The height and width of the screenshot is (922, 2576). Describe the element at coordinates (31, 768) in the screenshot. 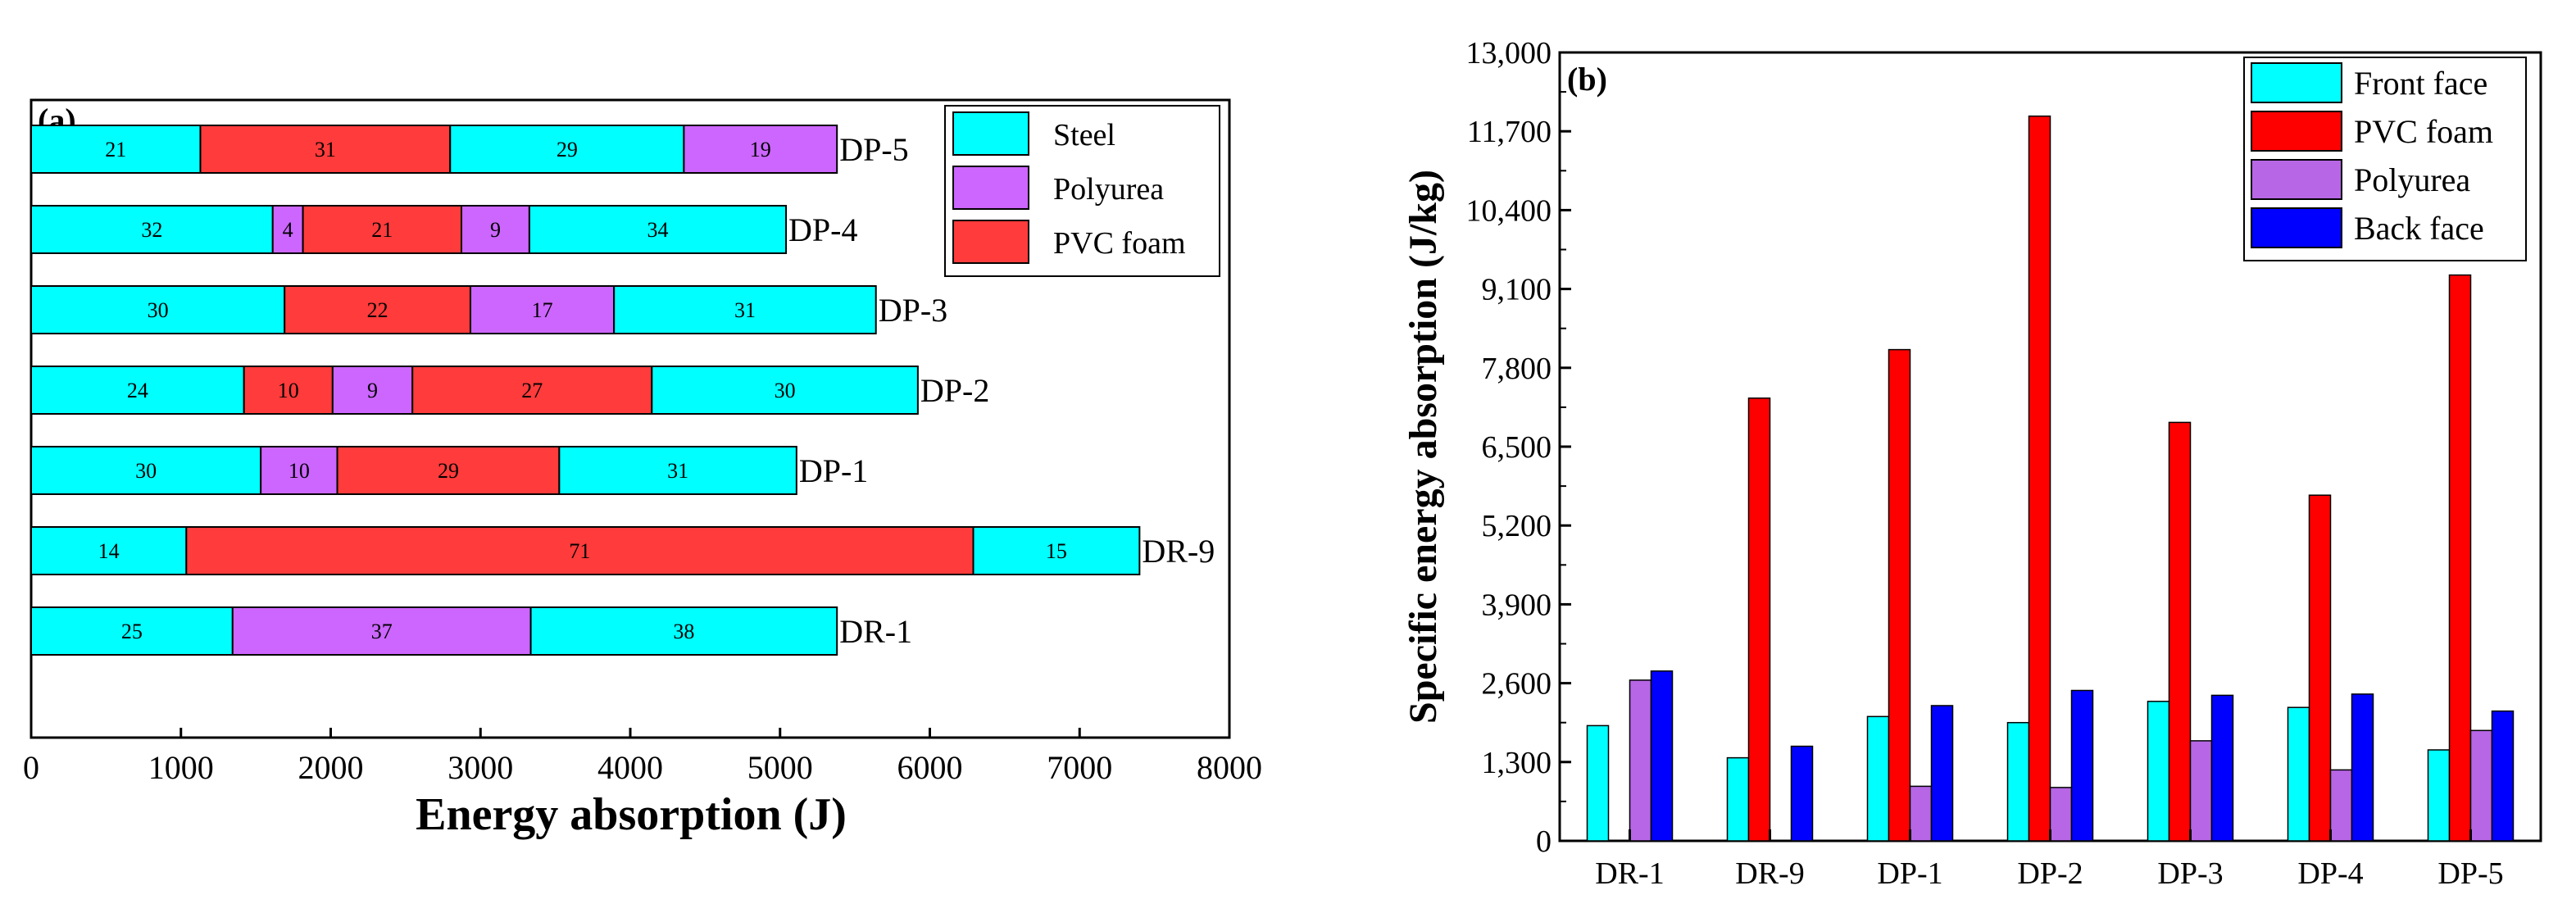

I see `x-tick-label: 0` at that location.